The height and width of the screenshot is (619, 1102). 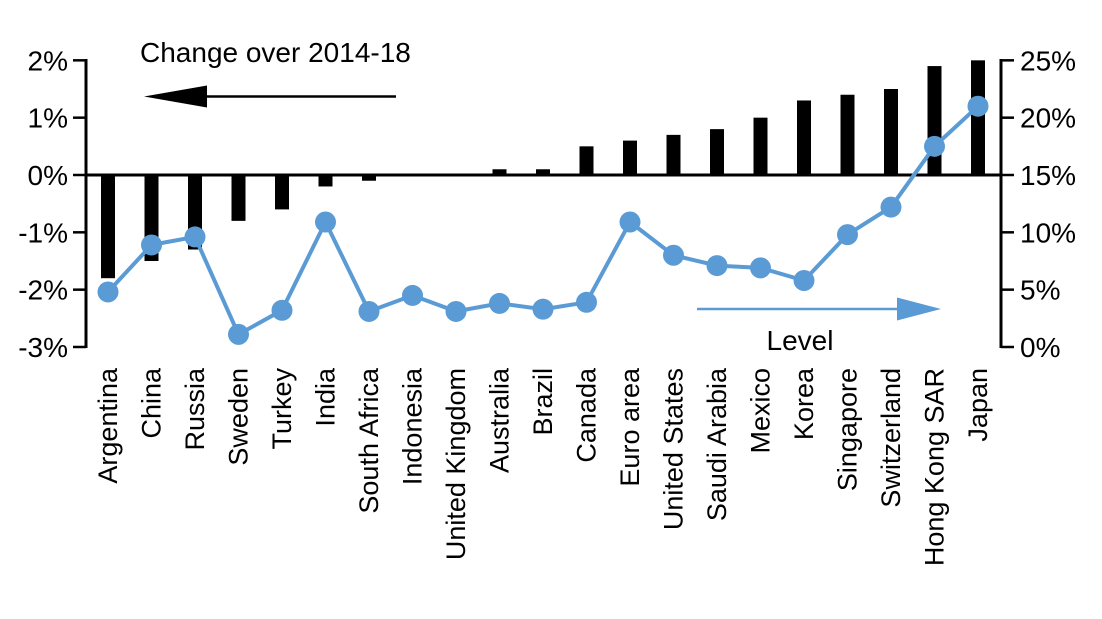 I want to click on level-dot-indonesia, so click(x=412, y=295).